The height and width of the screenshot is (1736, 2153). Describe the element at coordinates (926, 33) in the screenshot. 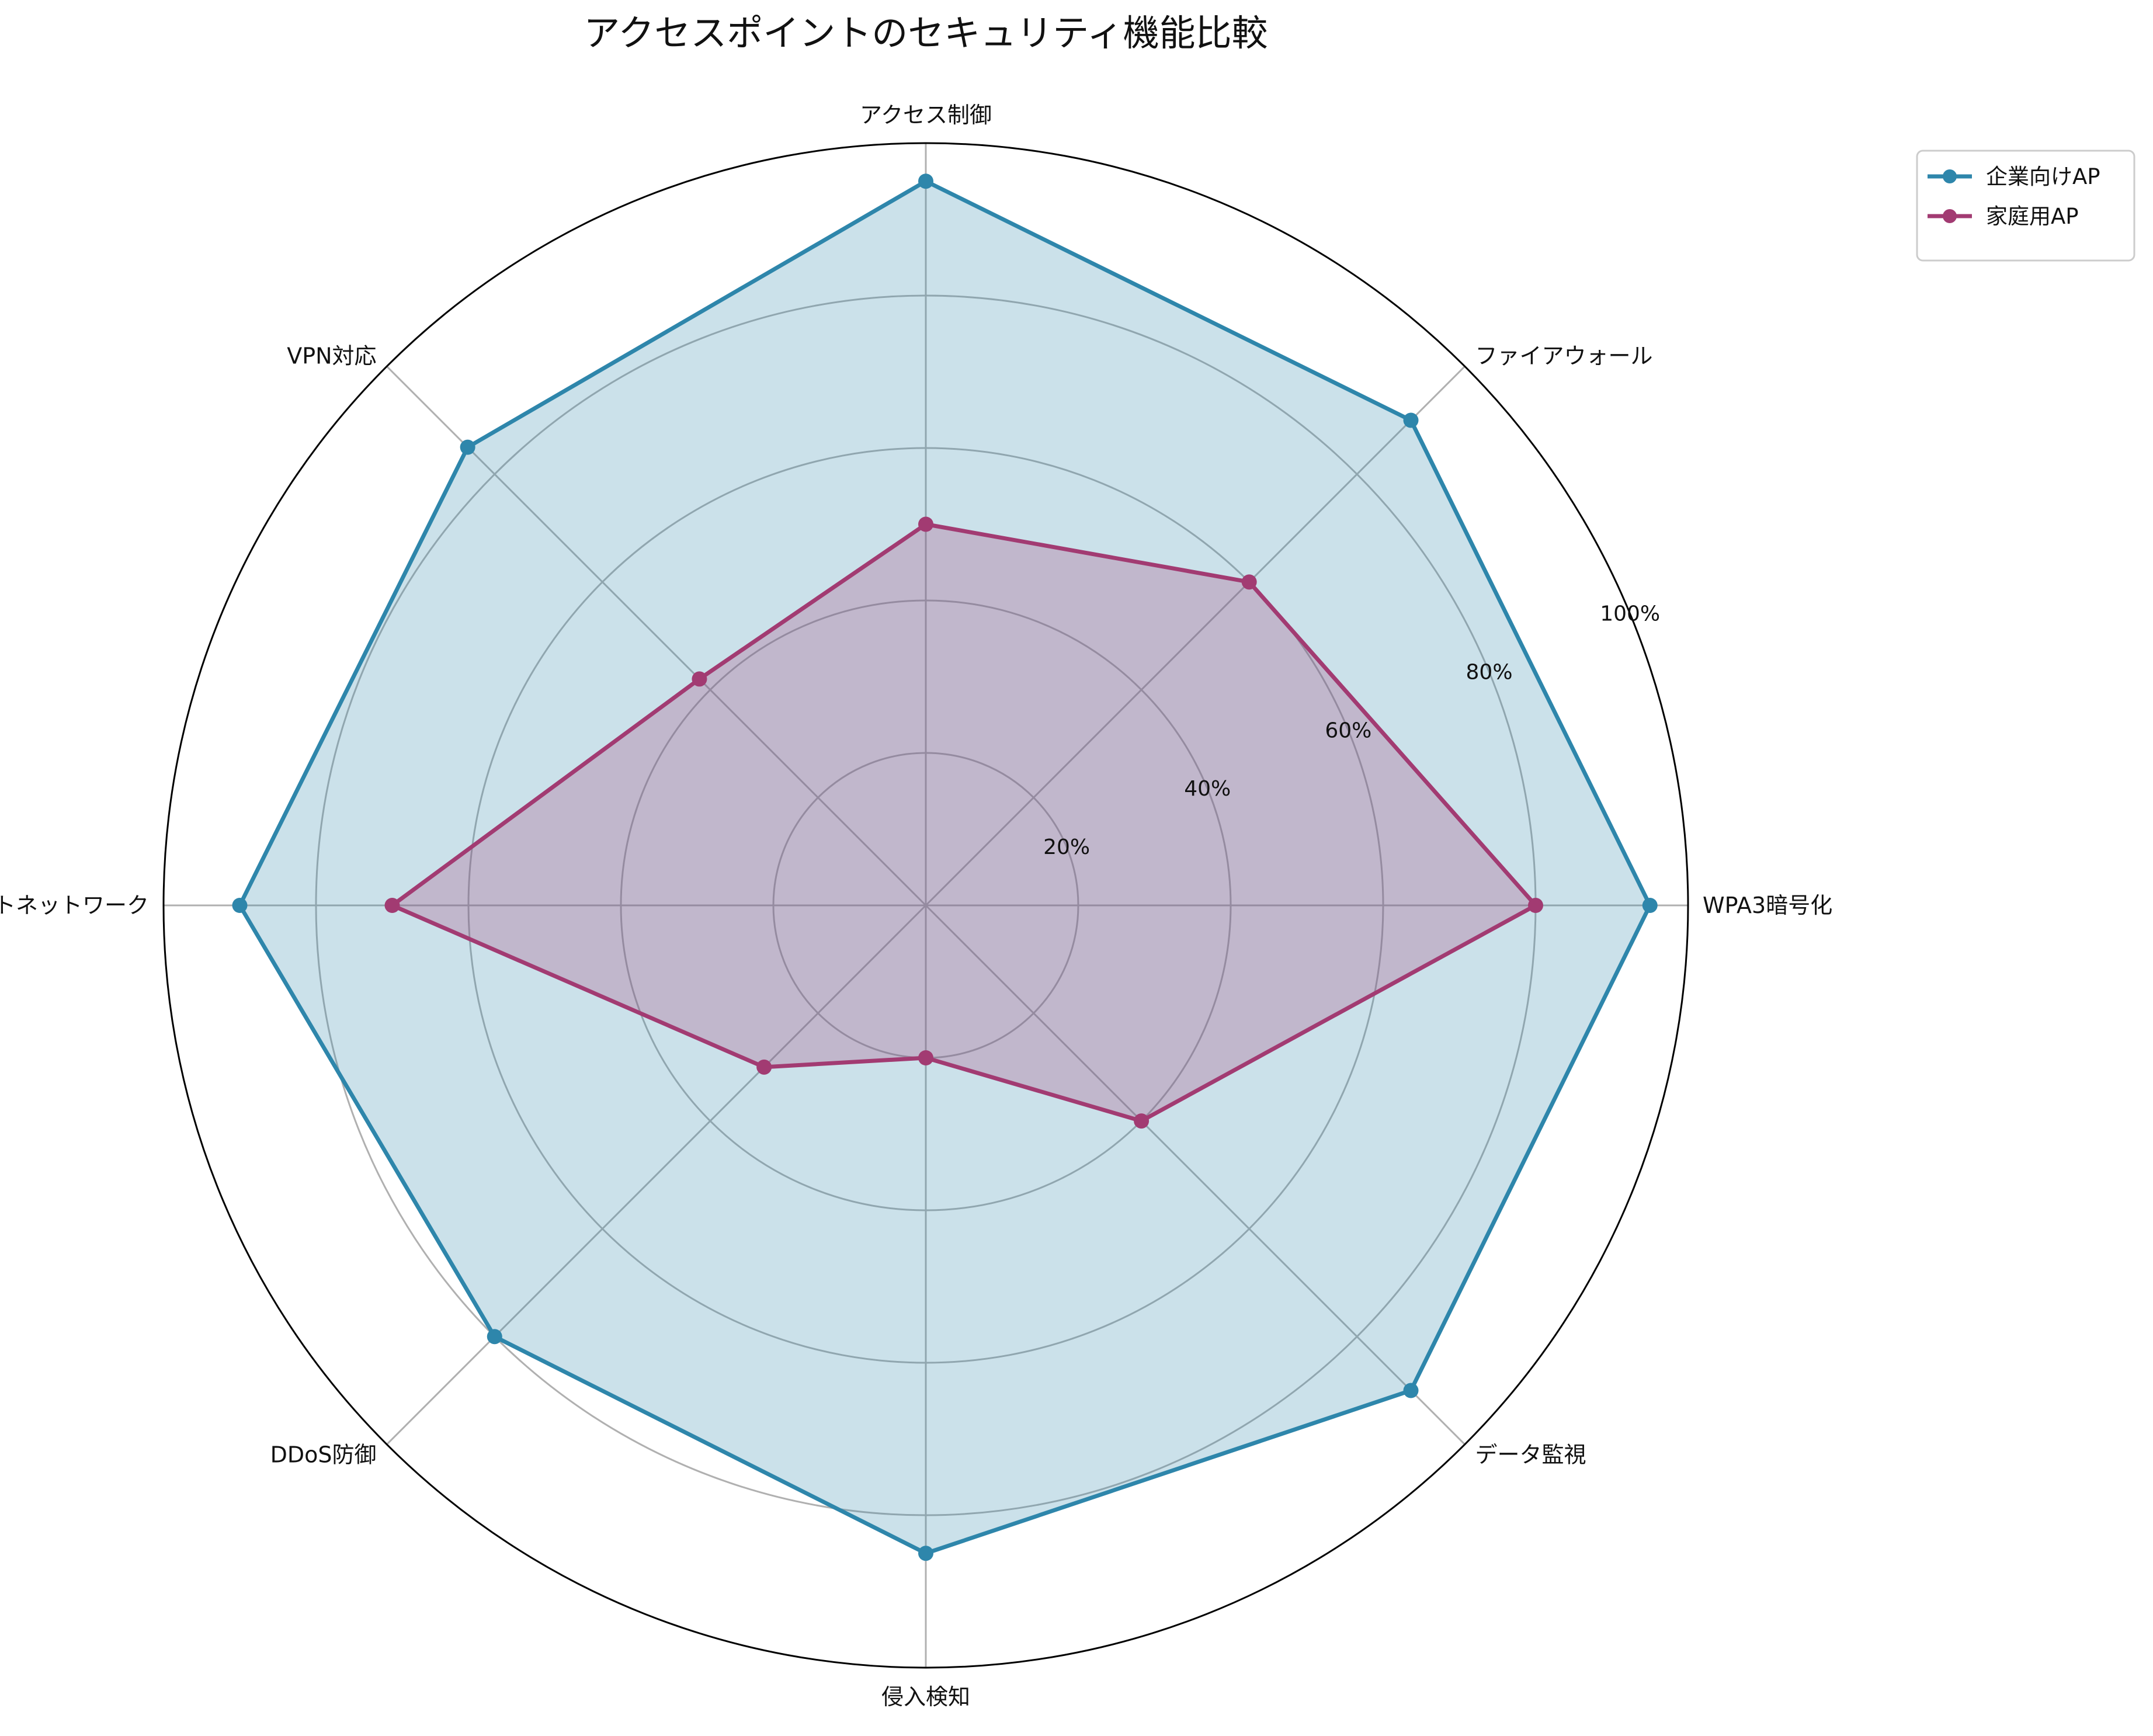

I see `chart-title: アクセスポイントのセキュリティ機能比較` at that location.